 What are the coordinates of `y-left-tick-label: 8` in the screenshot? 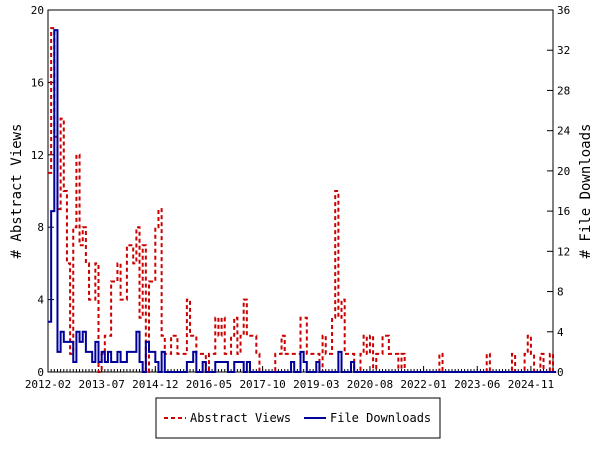 It's located at (40, 227).